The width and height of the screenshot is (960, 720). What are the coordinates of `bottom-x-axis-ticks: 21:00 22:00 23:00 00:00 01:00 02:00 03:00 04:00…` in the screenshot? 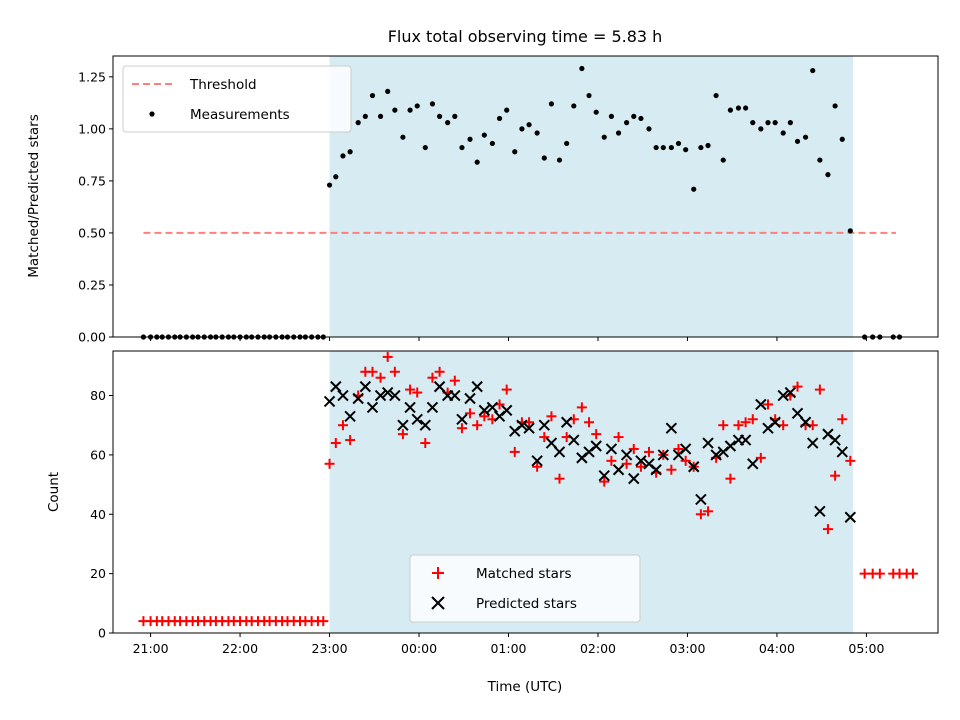 It's located at (508, 644).